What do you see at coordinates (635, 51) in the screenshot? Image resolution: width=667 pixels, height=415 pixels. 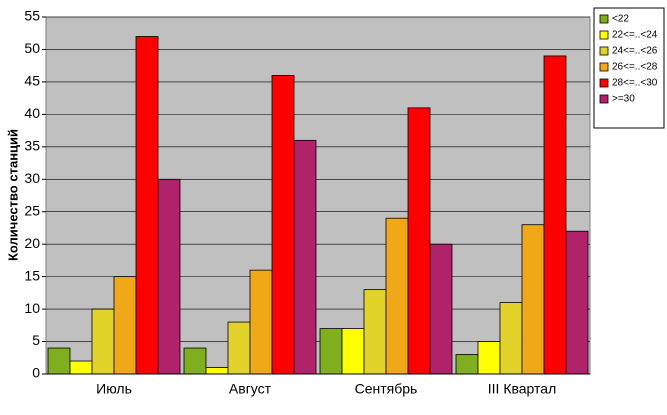 I see `legend-label: 24<=..<26` at bounding box center [635, 51].